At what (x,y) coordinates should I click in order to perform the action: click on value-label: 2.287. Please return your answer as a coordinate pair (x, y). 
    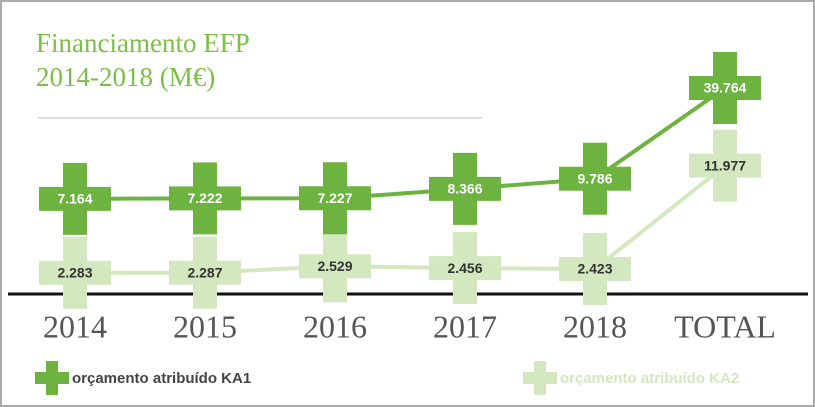
    Looking at the image, I should click on (204, 272).